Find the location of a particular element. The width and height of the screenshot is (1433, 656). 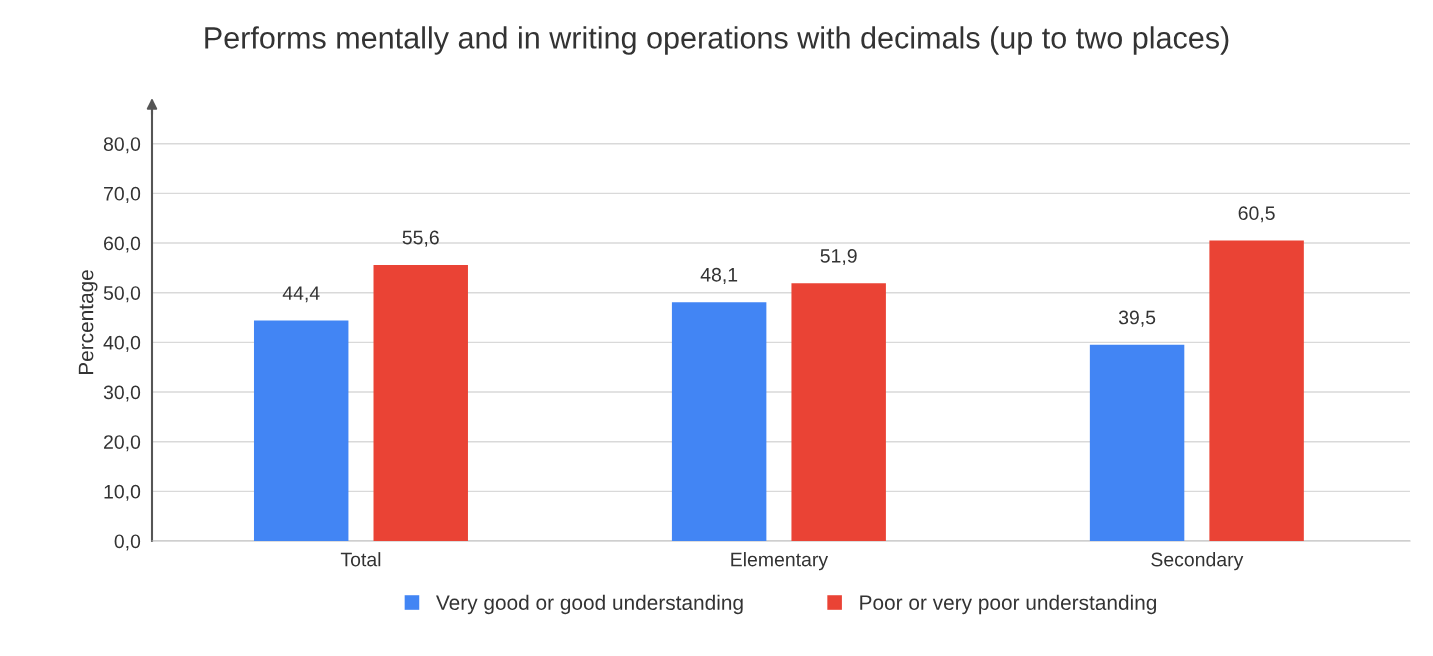

y-tick-label: 30,0 is located at coordinates (122, 393).